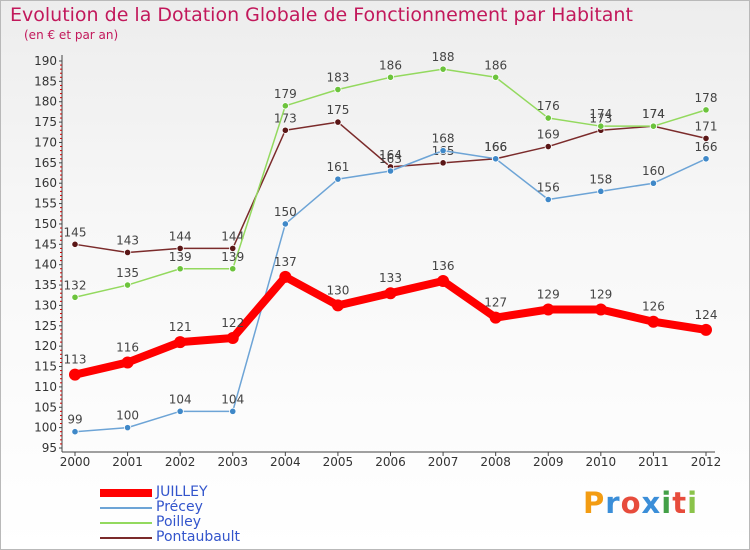  Describe the element at coordinates (390, 462) in the screenshot. I see `x-tick-label: 2006` at that location.